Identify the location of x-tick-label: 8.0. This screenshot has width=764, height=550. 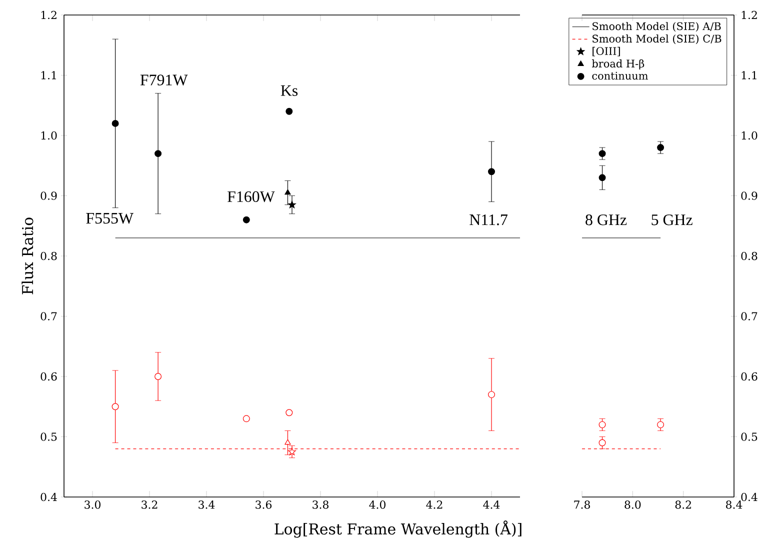
(632, 504).